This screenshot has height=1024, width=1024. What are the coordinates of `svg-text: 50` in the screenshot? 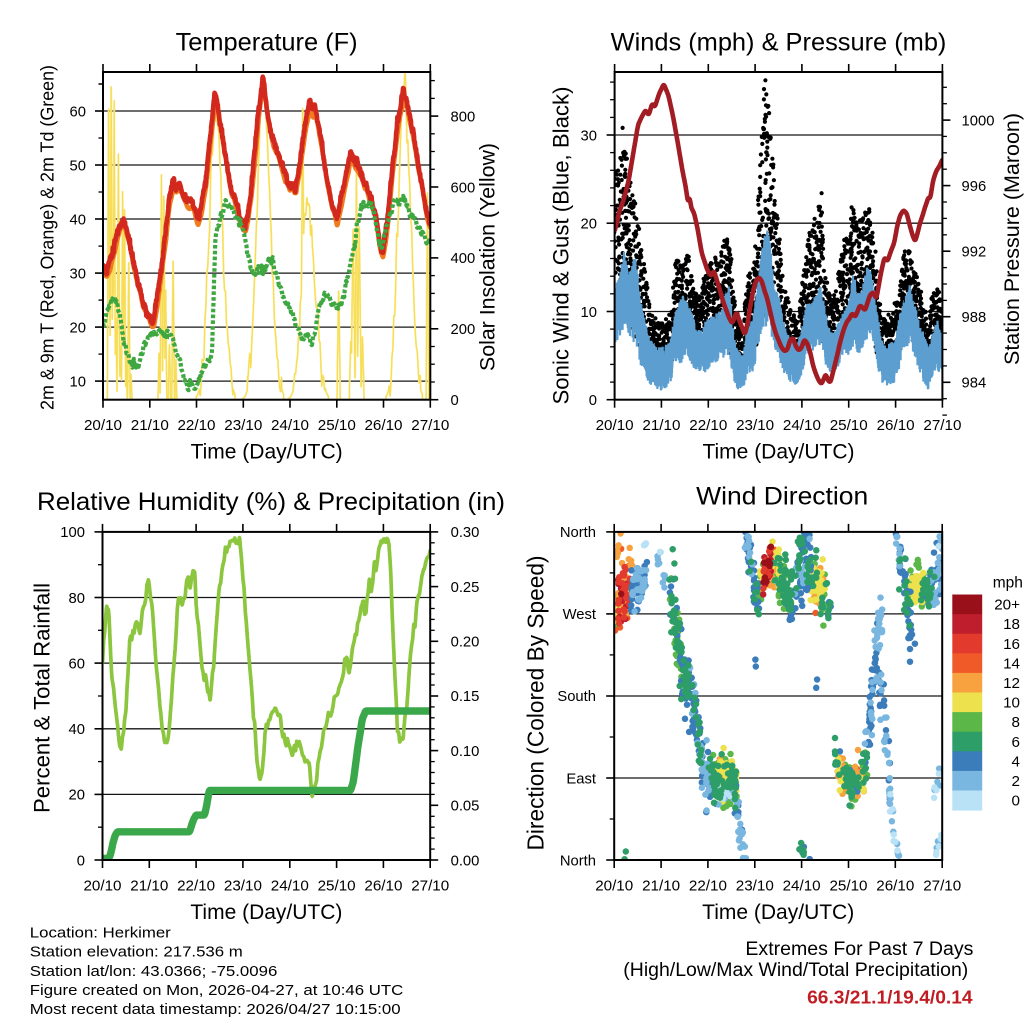 It's located at (78, 166).